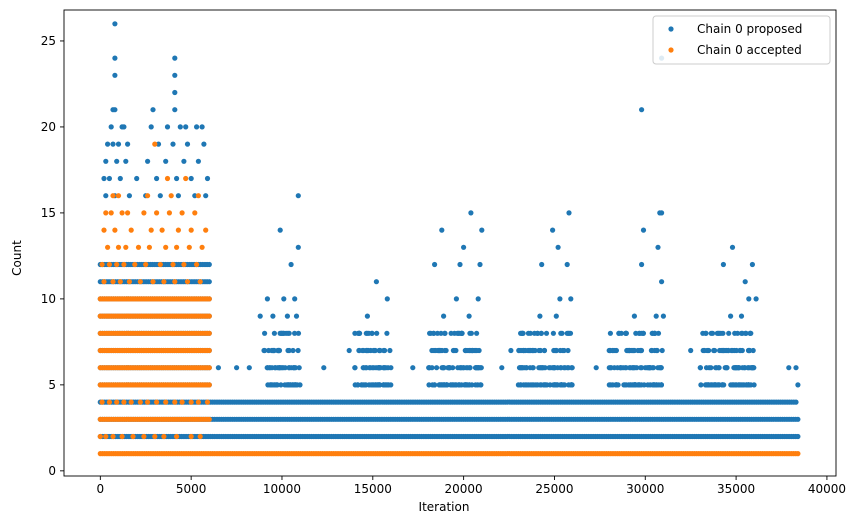  I want to click on y-tick-label: 0, so click(52, 471).